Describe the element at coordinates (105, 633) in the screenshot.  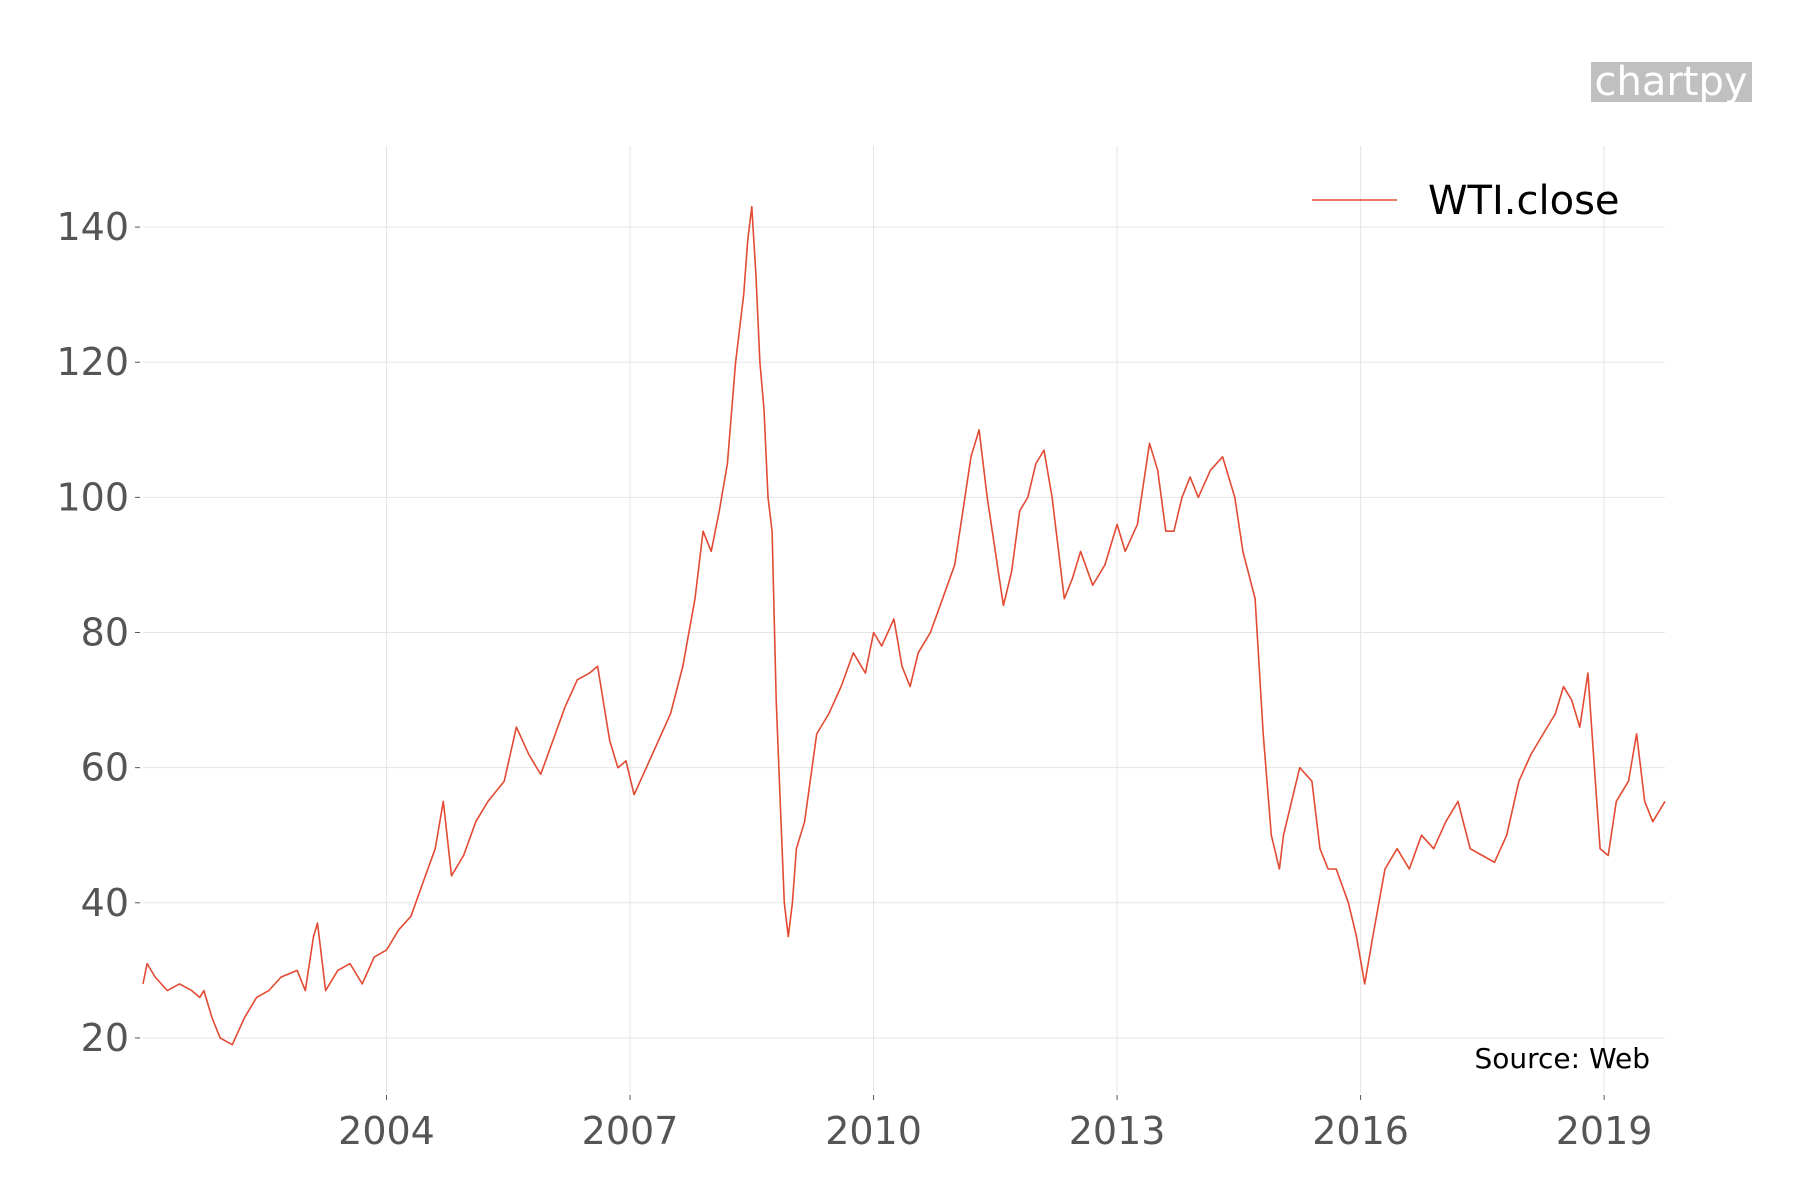
I see `y-tick-label-80: 80` at that location.